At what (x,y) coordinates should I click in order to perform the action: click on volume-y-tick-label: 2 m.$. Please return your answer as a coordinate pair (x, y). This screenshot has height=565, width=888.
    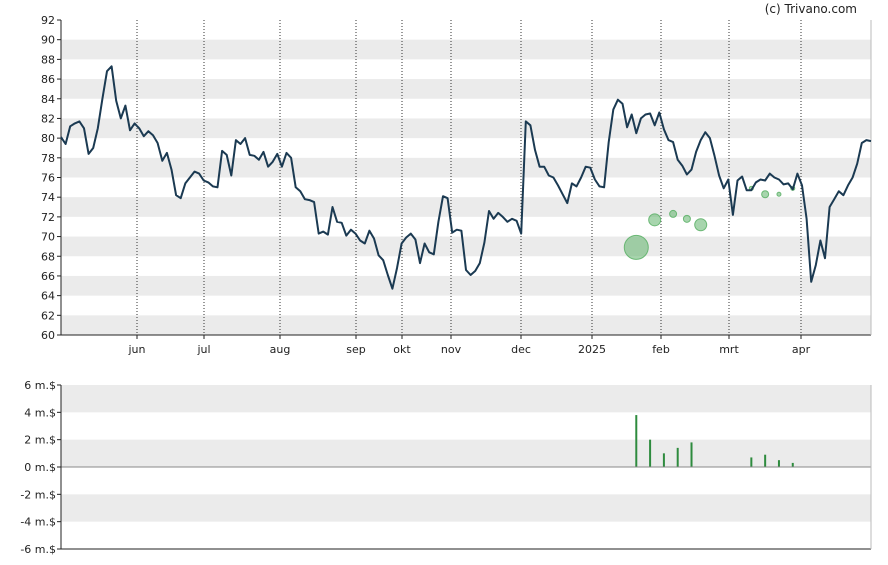
    Looking at the image, I should click on (40, 440).